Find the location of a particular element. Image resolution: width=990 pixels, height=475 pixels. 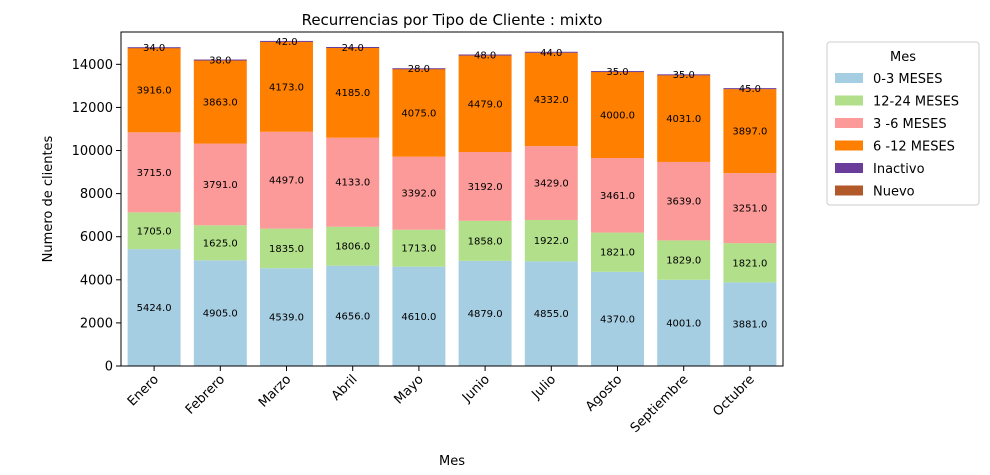

bar-value-label: 3192.0 is located at coordinates (485, 187).